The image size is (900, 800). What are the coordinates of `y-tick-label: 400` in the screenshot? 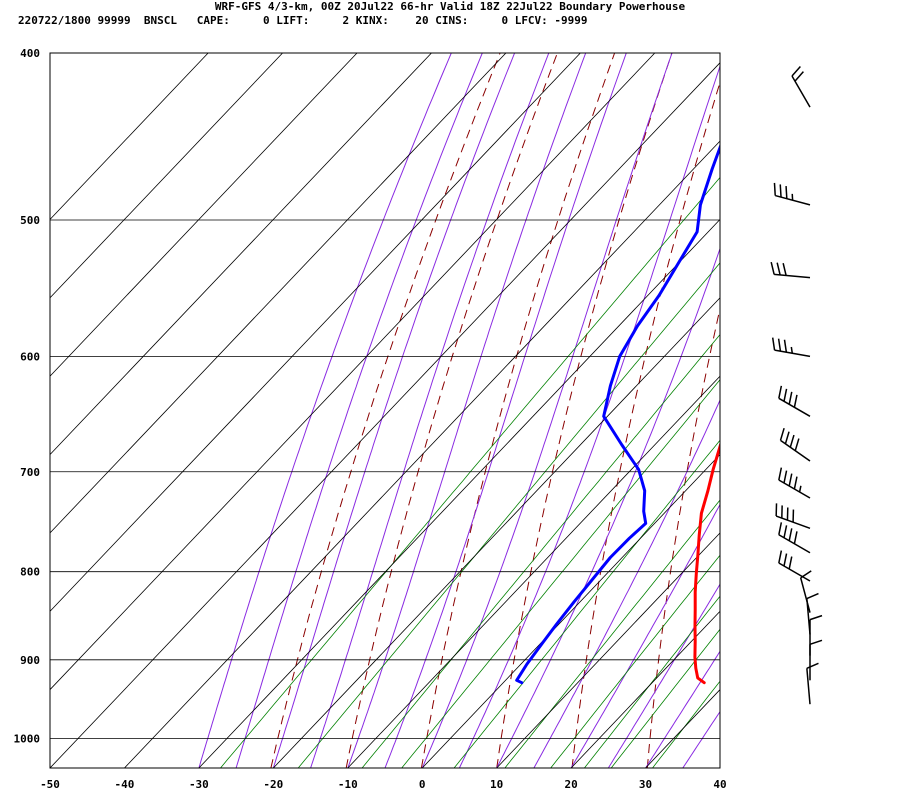 It's located at (30, 53).